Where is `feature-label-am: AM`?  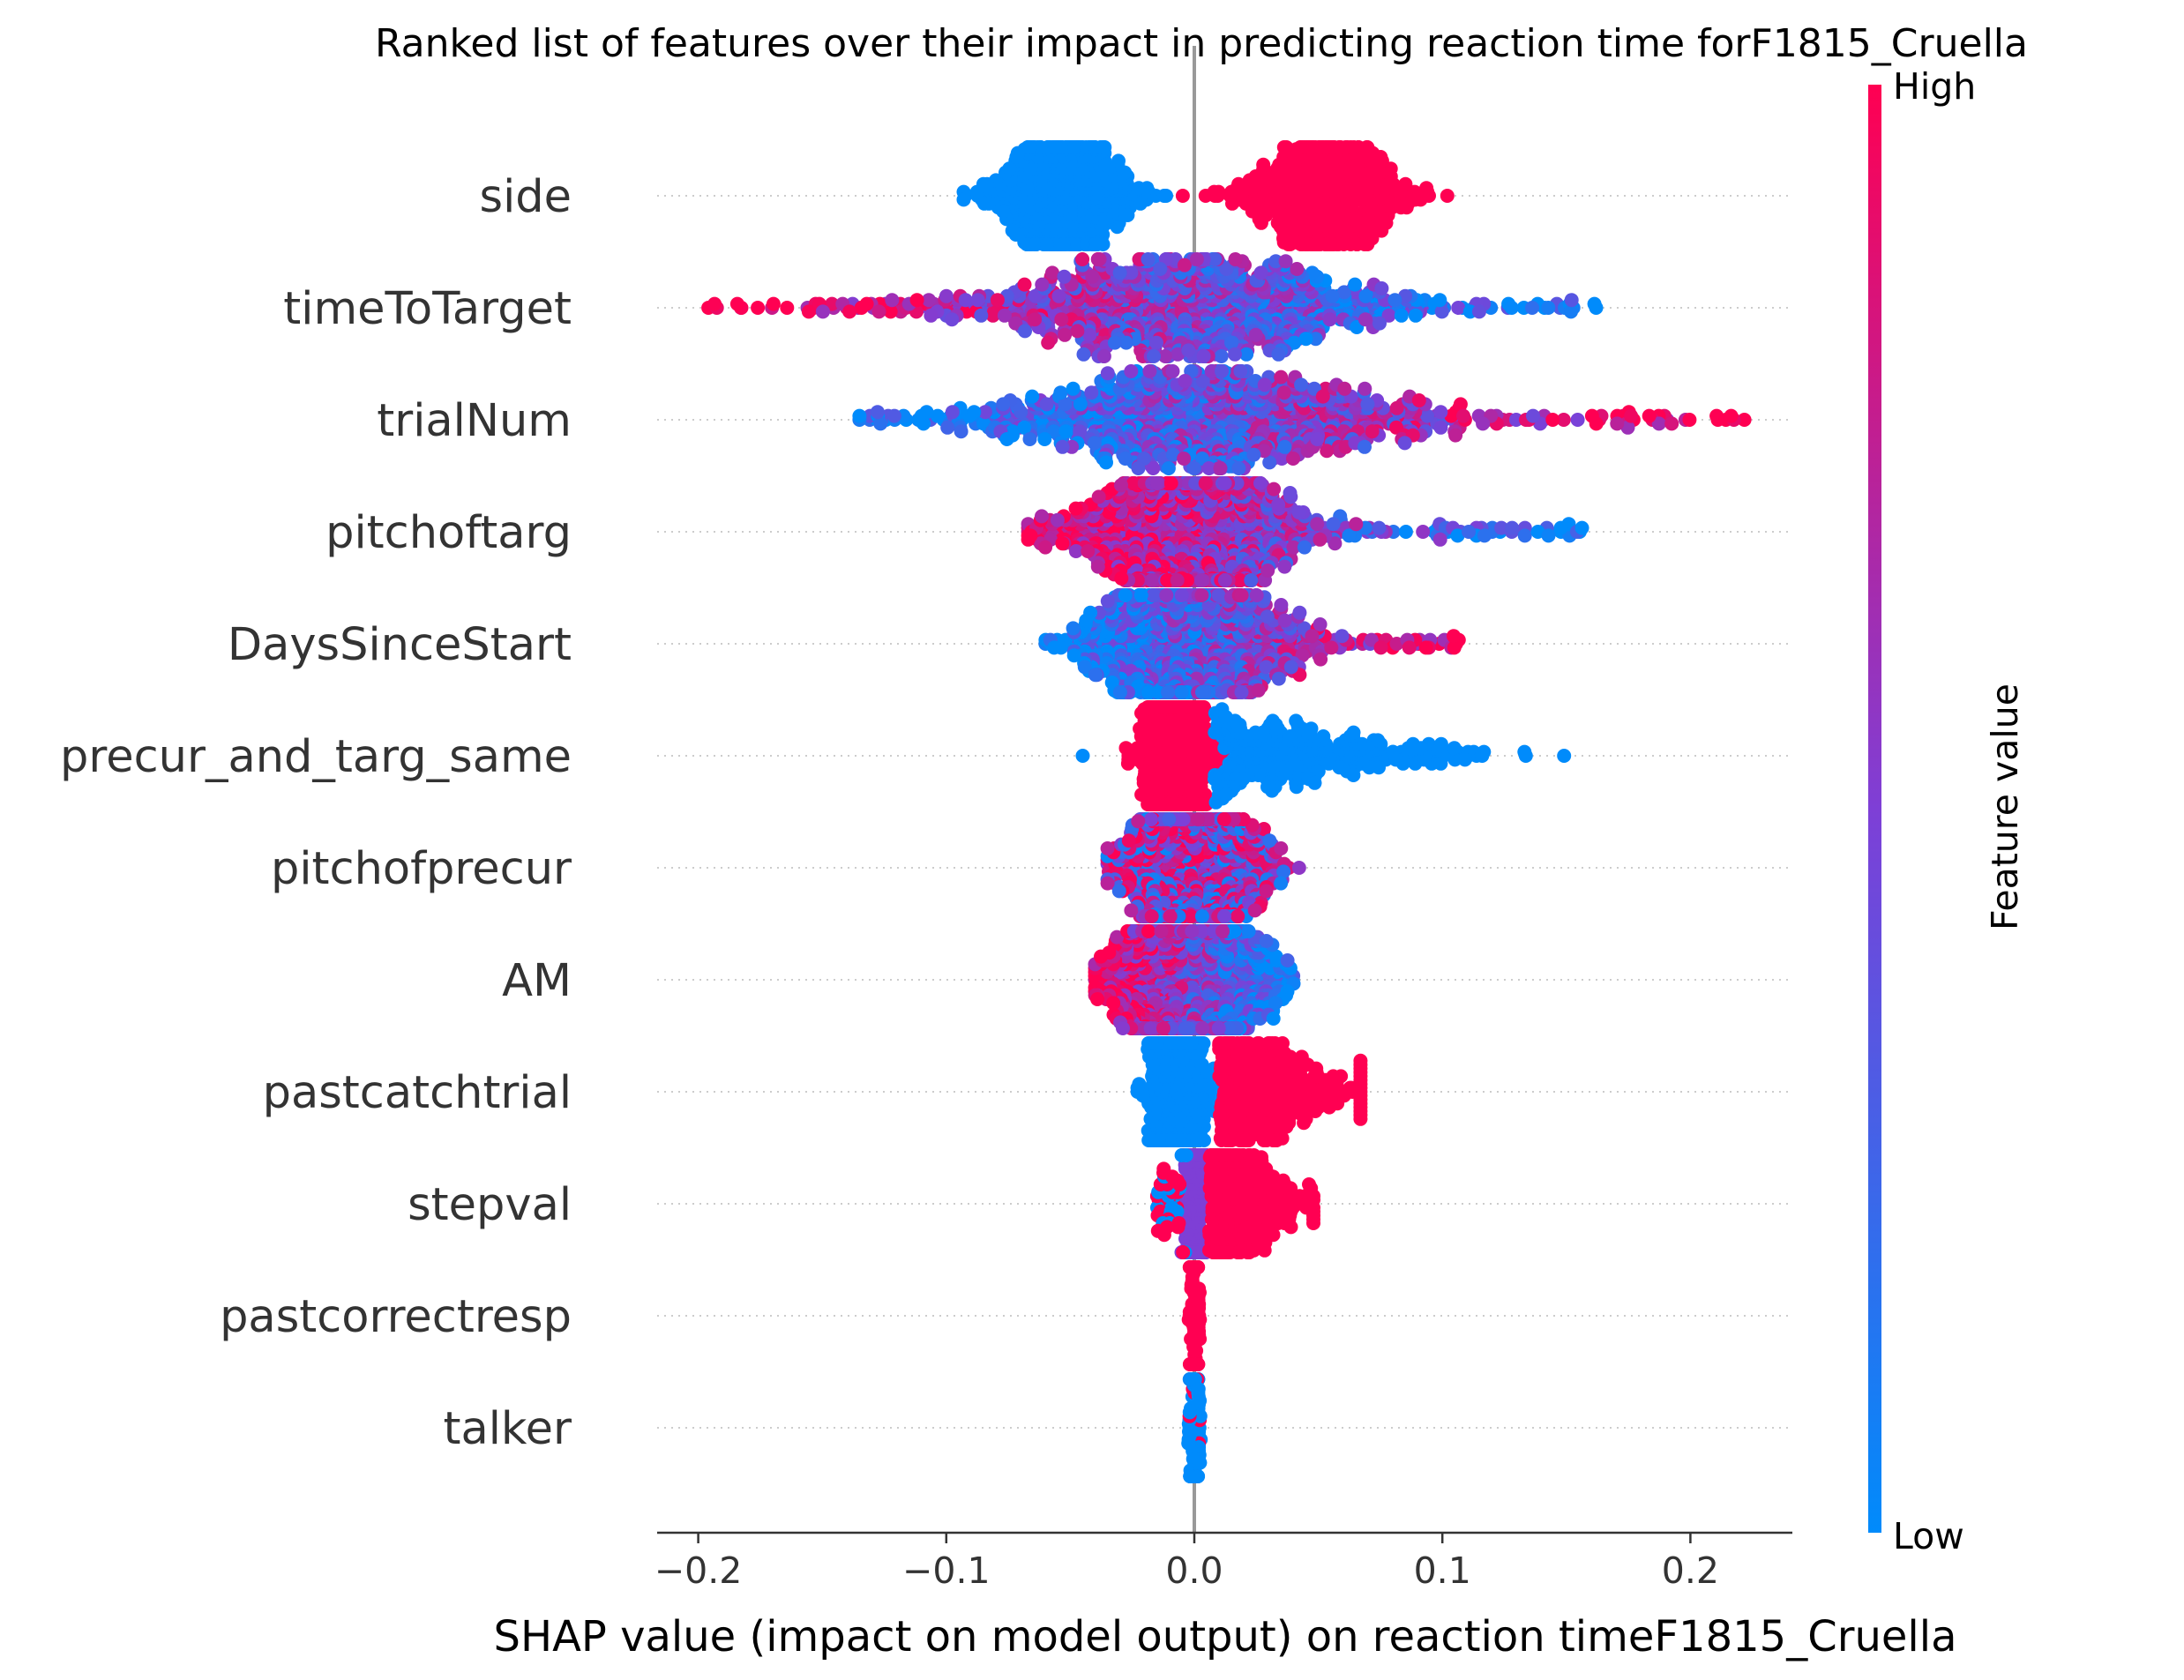
feature-label-am: AM is located at coordinates (537, 981).